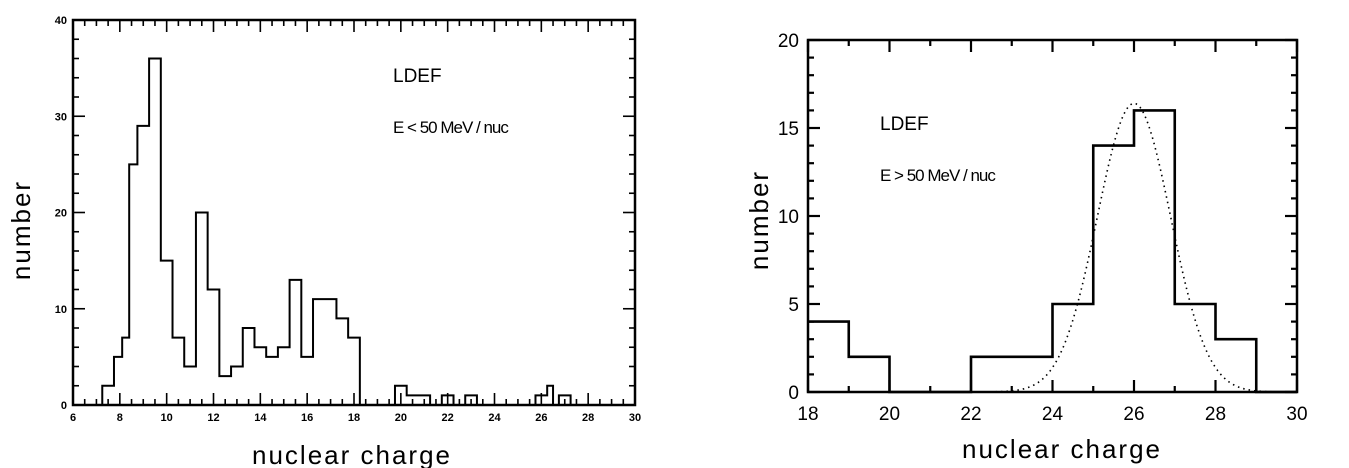 The height and width of the screenshot is (468, 1349). What do you see at coordinates (788, 217) in the screenshot?
I see `right-y-tick-label: 10` at bounding box center [788, 217].